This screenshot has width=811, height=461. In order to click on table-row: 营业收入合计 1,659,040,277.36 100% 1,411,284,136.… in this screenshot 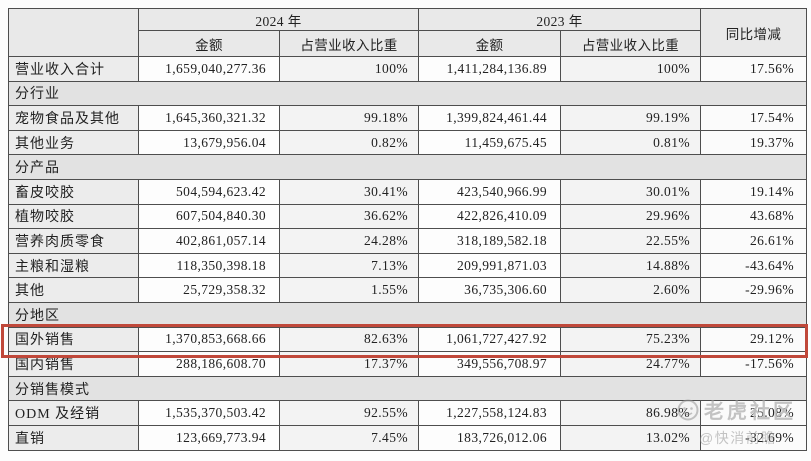, I will do `click(407, 69)`.